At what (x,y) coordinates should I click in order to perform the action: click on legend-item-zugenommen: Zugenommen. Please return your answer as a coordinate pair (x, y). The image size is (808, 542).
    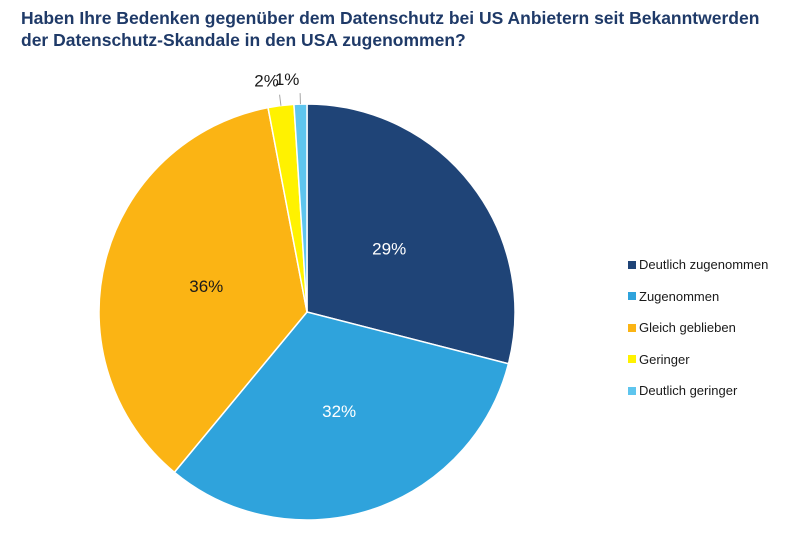
    Looking at the image, I should click on (698, 297).